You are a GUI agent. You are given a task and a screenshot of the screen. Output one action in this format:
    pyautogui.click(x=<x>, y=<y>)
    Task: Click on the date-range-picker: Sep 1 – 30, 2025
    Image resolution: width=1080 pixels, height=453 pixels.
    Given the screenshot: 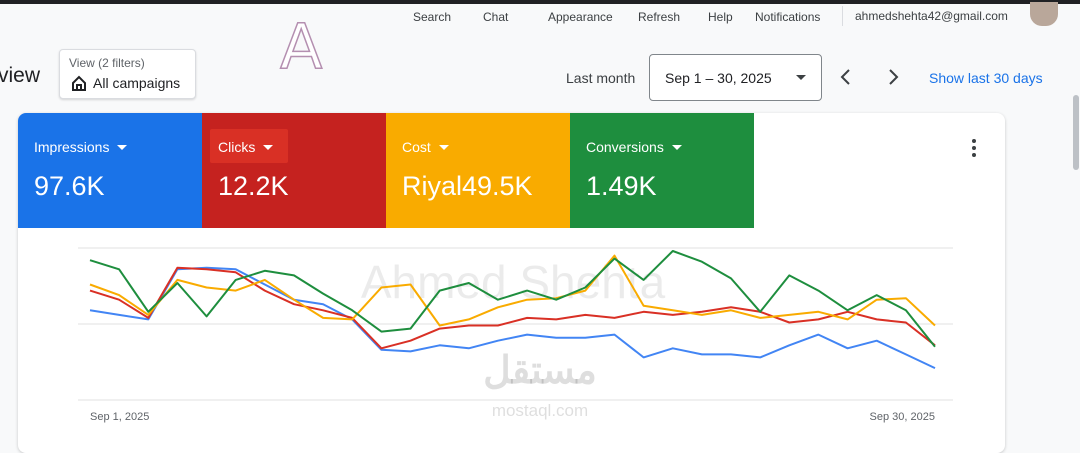 What is the action you would take?
    pyautogui.click(x=735, y=77)
    